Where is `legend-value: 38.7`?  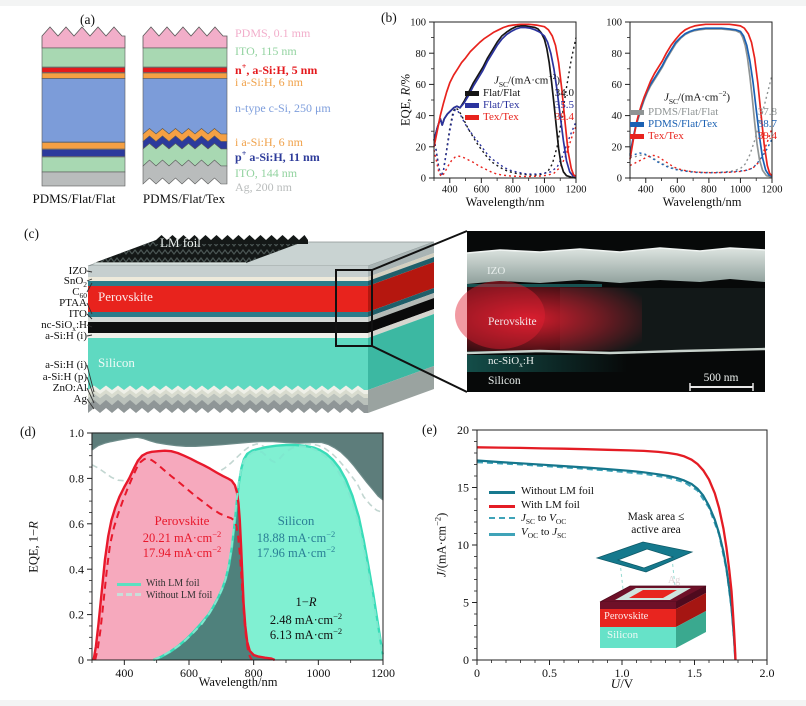
legend-value: 38.7 is located at coordinates (767, 124).